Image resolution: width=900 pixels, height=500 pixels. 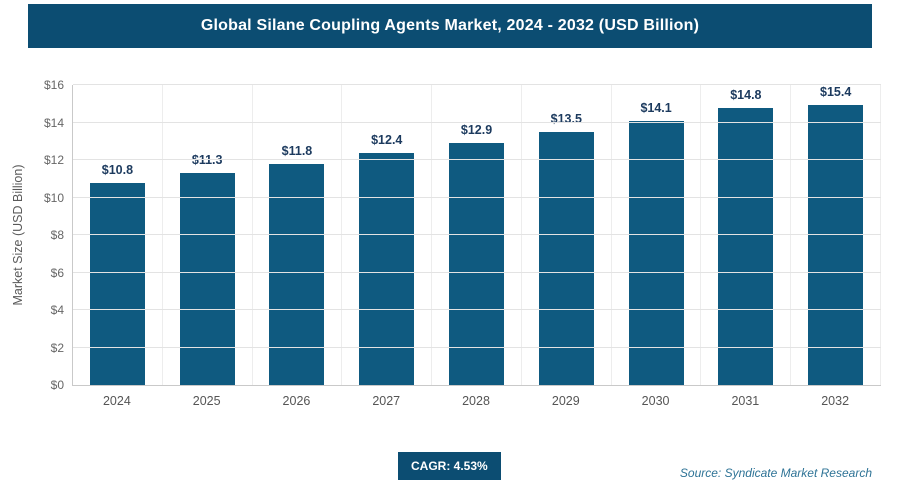 I want to click on bar-column: $12.4, so click(x=387, y=235).